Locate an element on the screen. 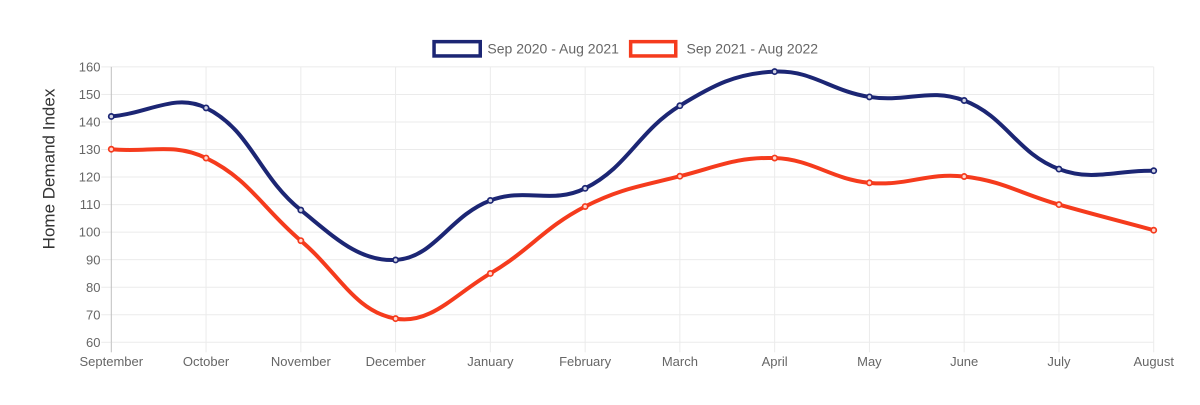 The image size is (1200, 405). svg-text: Sep 2020 - Aug 2021 is located at coordinates (553, 49).